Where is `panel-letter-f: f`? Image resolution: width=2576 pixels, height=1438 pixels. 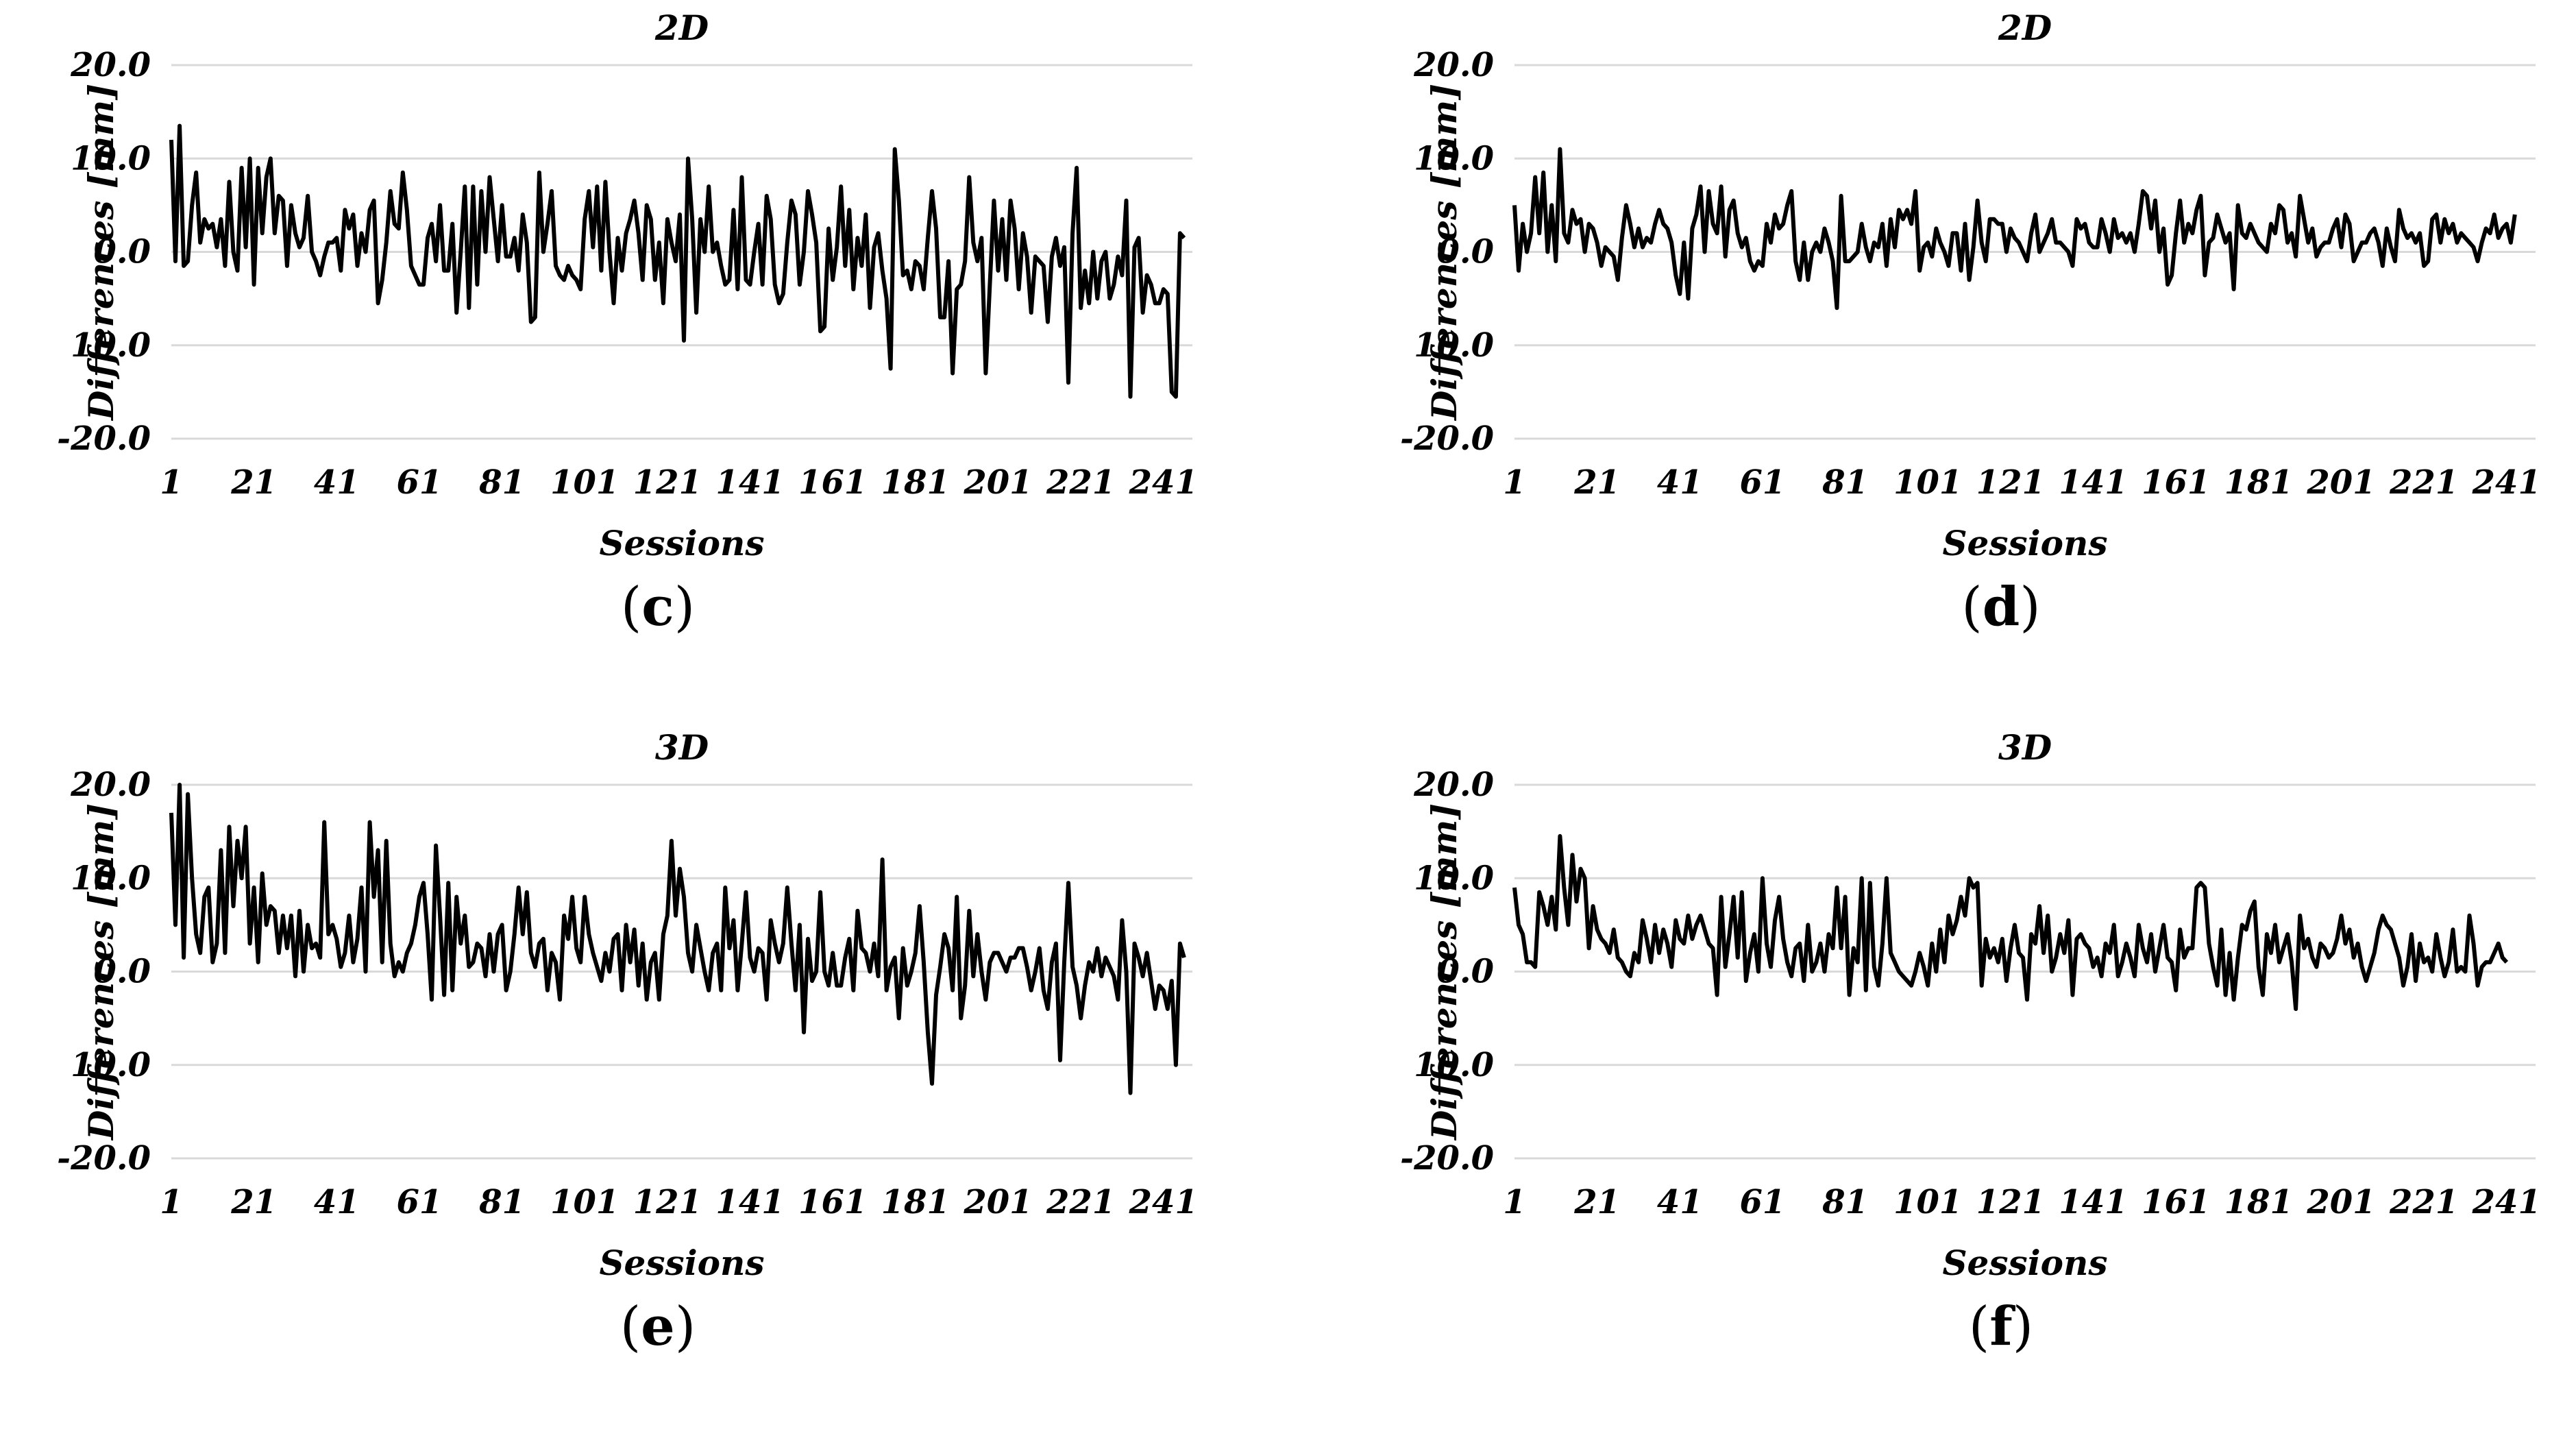
panel-letter-f: f is located at coordinates (2001, 1326).